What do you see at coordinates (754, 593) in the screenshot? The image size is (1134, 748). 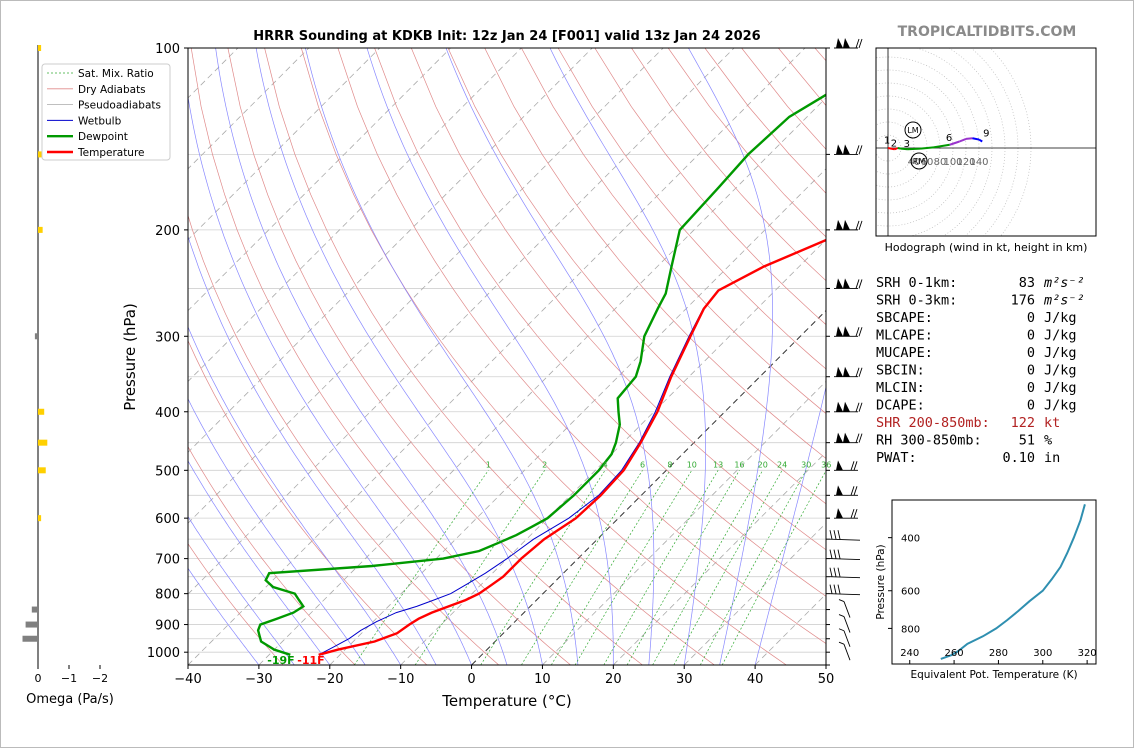 I see `isotherm-line` at bounding box center [754, 593].